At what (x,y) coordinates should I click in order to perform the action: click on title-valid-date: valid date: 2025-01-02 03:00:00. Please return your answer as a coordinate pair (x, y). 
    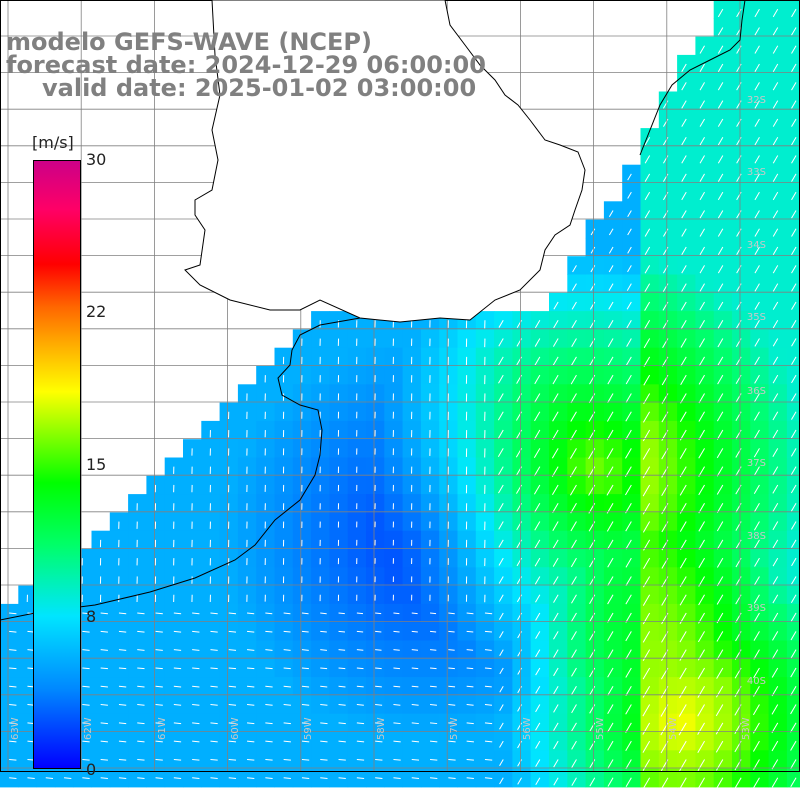
    Looking at the image, I should click on (259, 88).